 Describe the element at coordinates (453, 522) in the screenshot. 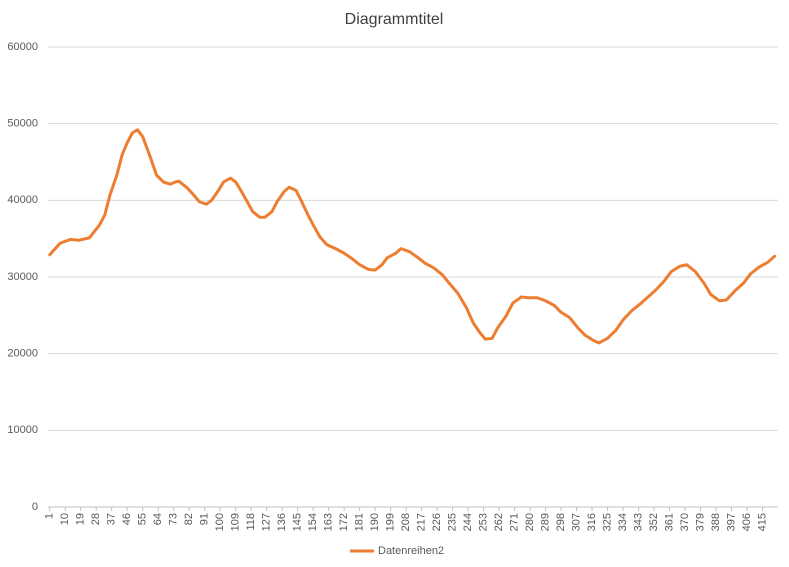

I see `x-tick-label: 235` at that location.